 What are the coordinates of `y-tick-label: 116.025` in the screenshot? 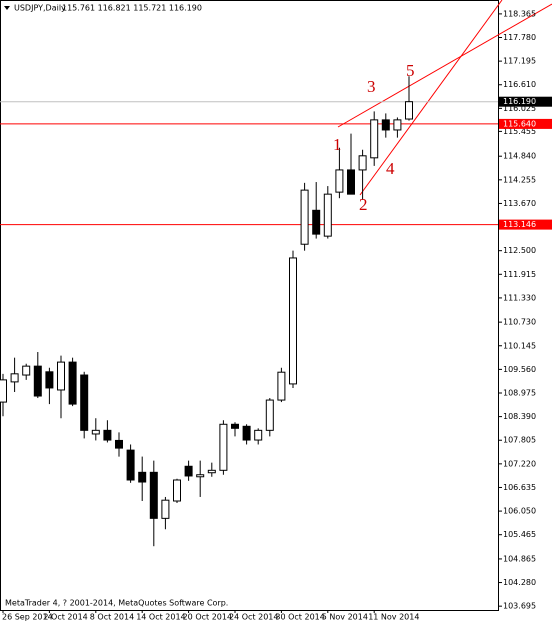 It's located at (519, 108).